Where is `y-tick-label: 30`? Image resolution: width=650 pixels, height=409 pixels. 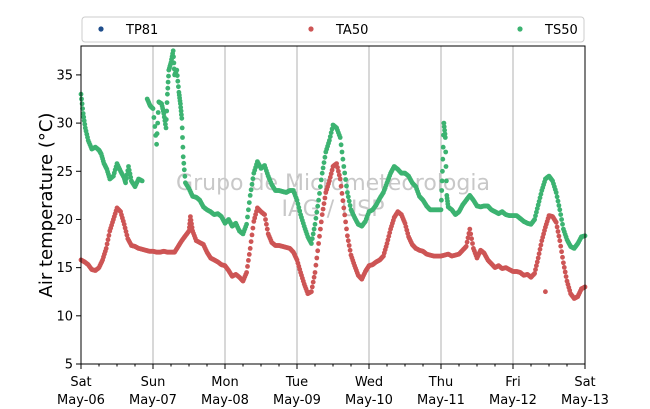 y-tick-label: 30 is located at coordinates (64, 124).